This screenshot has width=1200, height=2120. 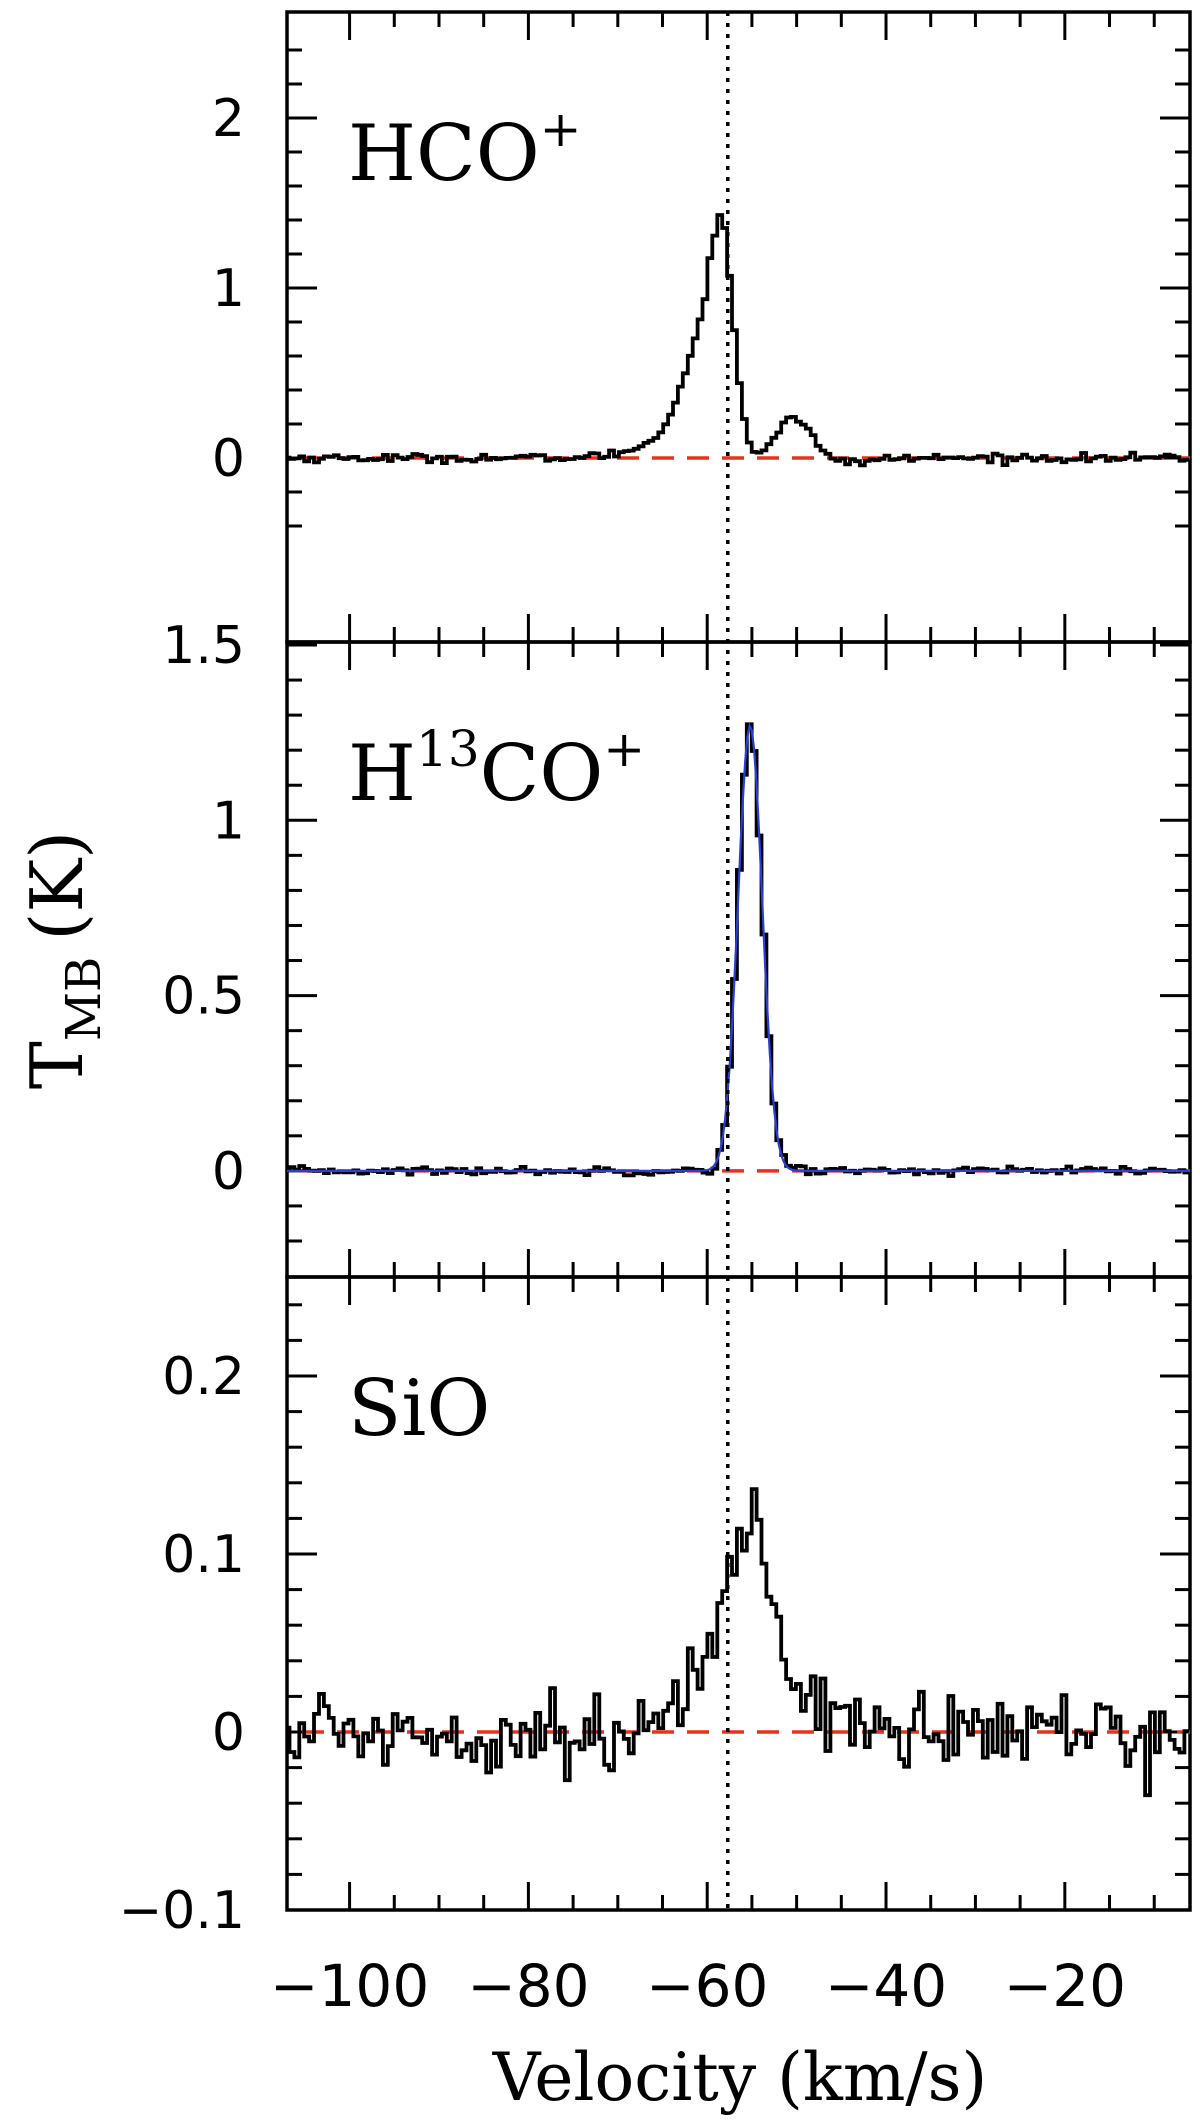 I want to click on panel-label-isotope: 13, so click(x=448, y=749).